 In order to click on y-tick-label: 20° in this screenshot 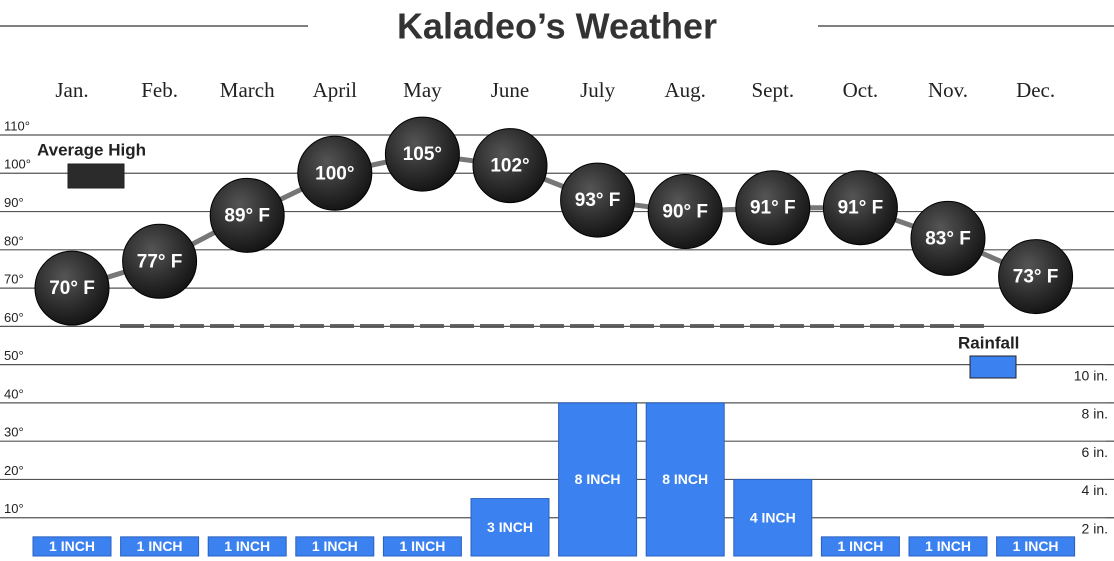, I will do `click(14, 470)`.